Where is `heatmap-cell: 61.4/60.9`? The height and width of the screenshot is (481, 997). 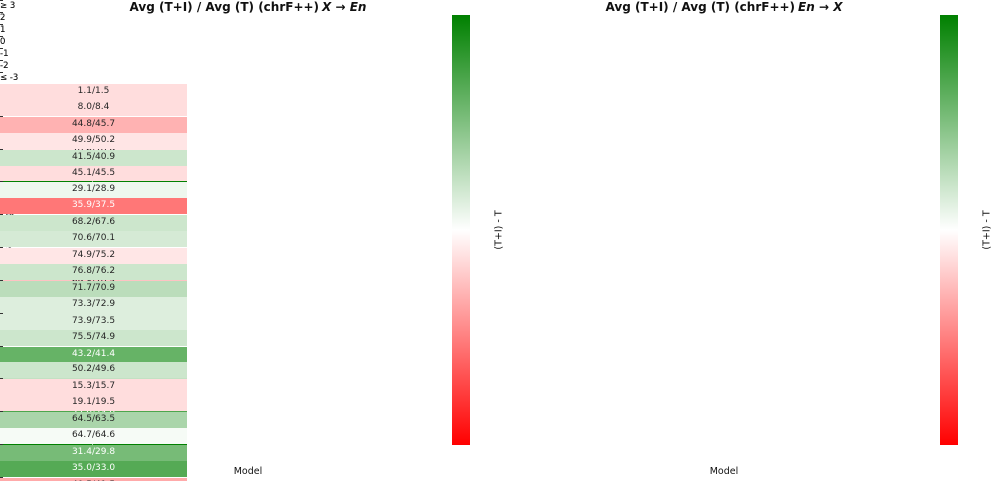 heatmap-cell: 61.4/60.9 is located at coordinates (93, 239).